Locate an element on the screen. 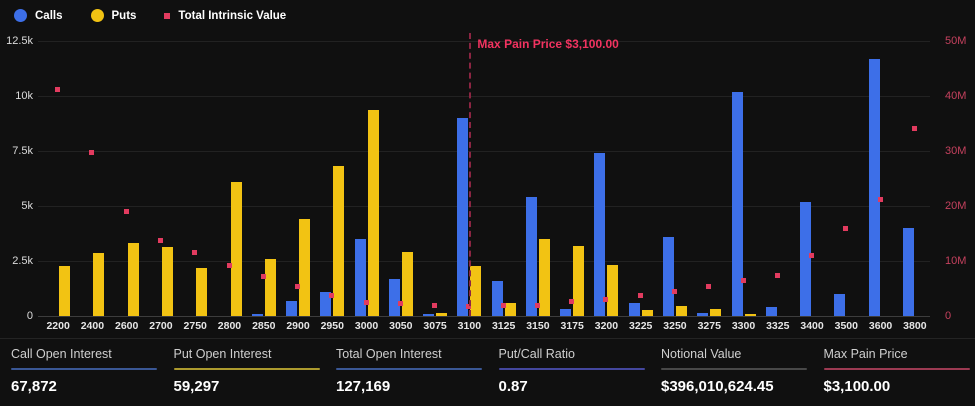  y-axis-tick-right: 20M is located at coordinates (955, 206).